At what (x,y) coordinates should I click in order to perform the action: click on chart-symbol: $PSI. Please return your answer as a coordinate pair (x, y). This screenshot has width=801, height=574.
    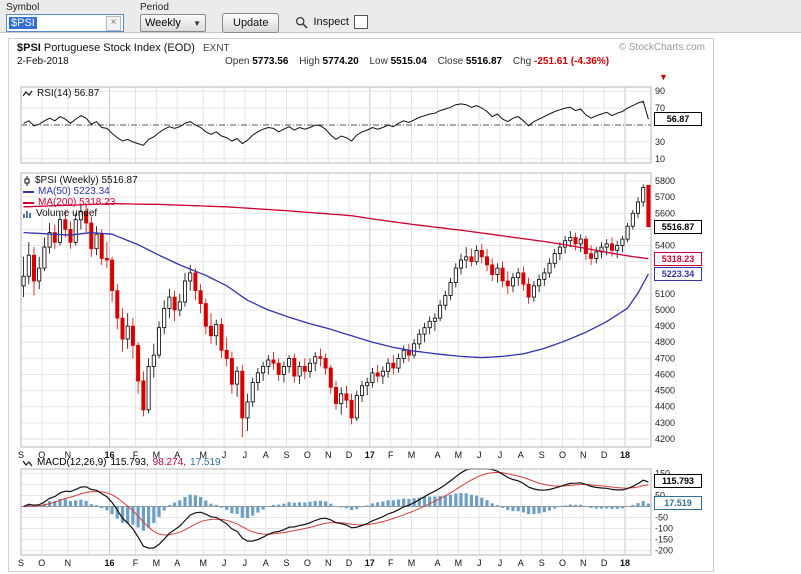
    Looking at the image, I should click on (29, 48).